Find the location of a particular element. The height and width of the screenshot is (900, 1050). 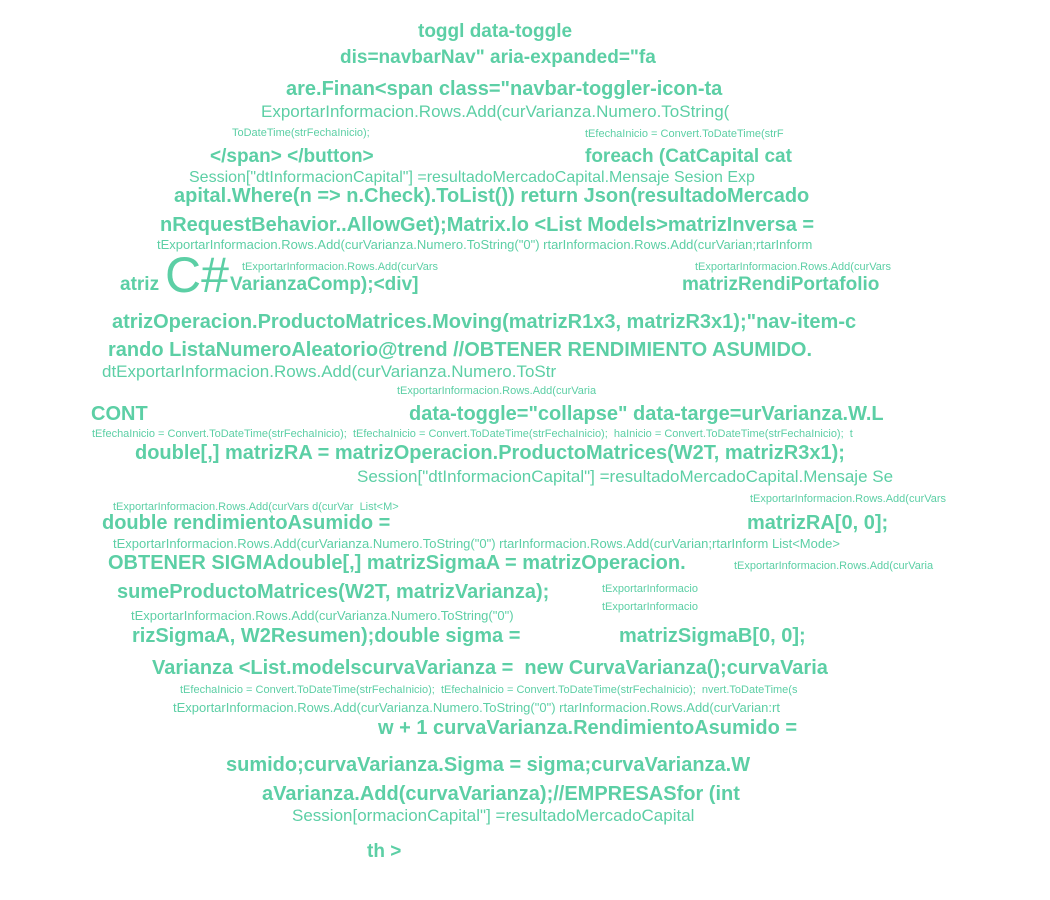

cloud-line: w + 1 curvaVarianza.RendimientoAsumido = is located at coordinates (587, 728).